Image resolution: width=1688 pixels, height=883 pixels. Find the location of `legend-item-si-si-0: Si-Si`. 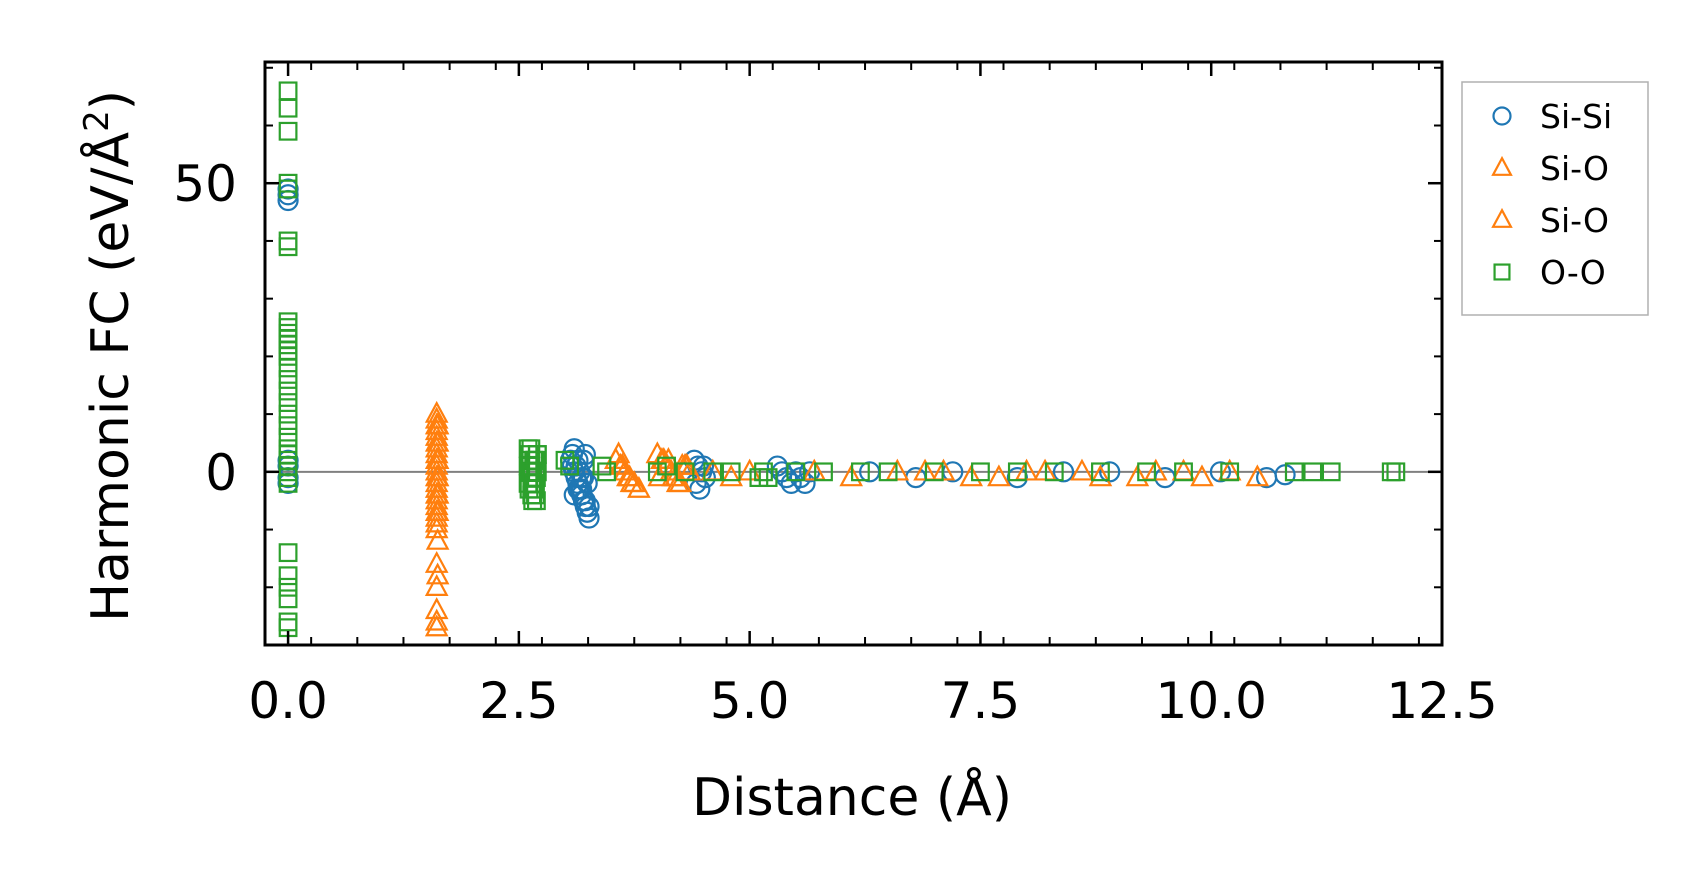

legend-item-si-si-0: Si-Si is located at coordinates (1552, 116).